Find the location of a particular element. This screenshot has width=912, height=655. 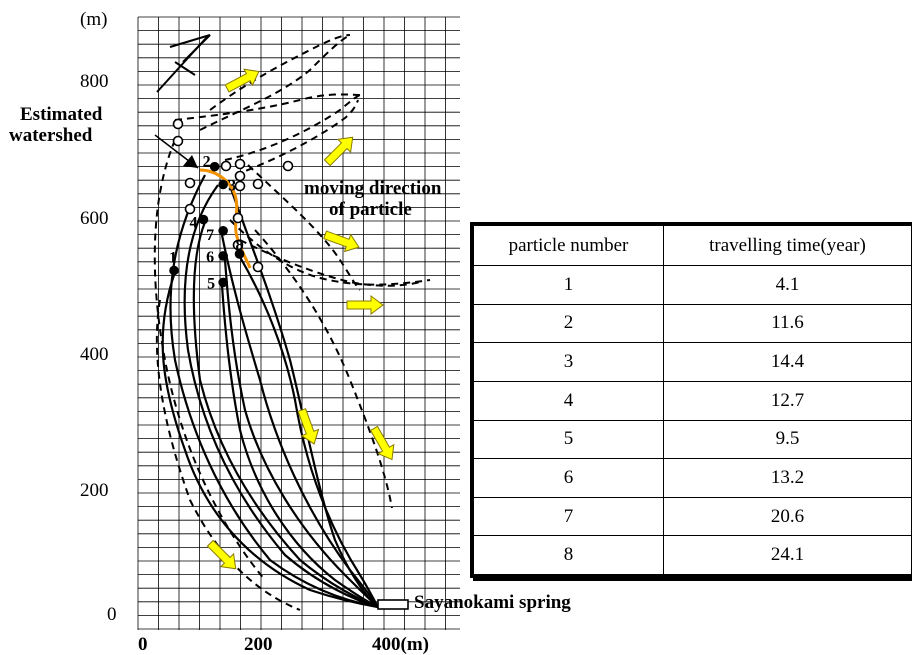

header-particle-number: particle number is located at coordinates (568, 245).